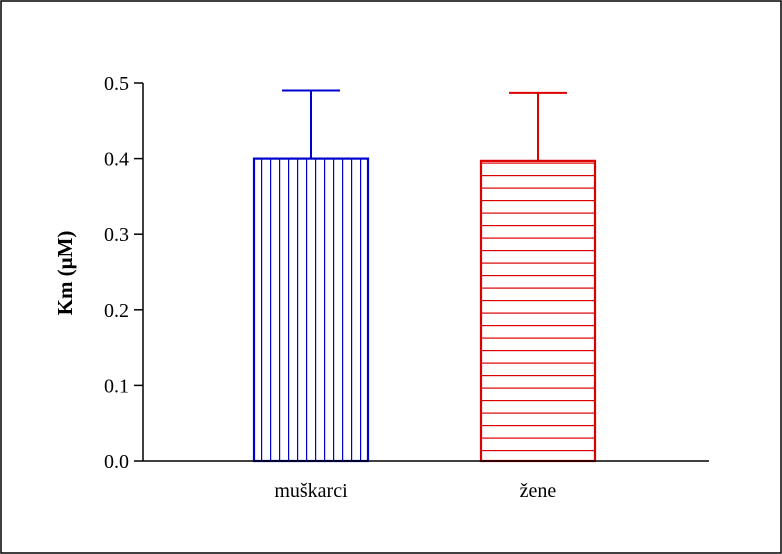 This screenshot has height=554, width=782. Describe the element at coordinates (311, 491) in the screenshot. I see `x-tick-label: muškarci` at that location.